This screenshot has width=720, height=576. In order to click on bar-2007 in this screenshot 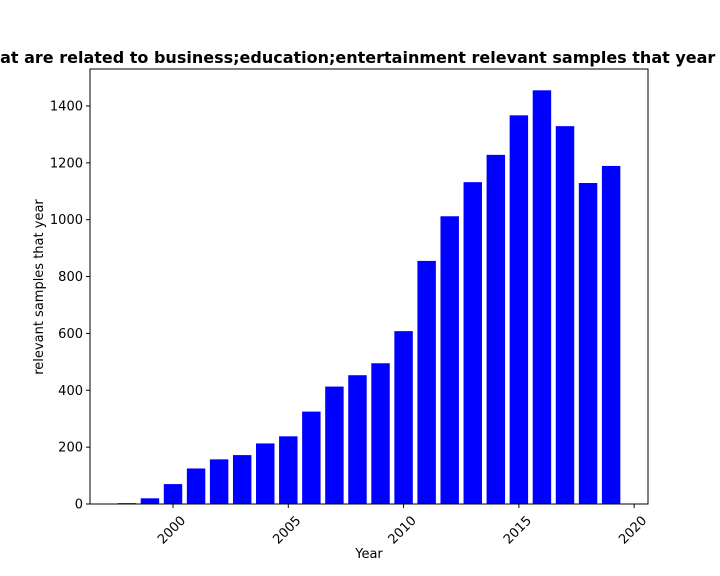, I will do `click(334, 445)`.